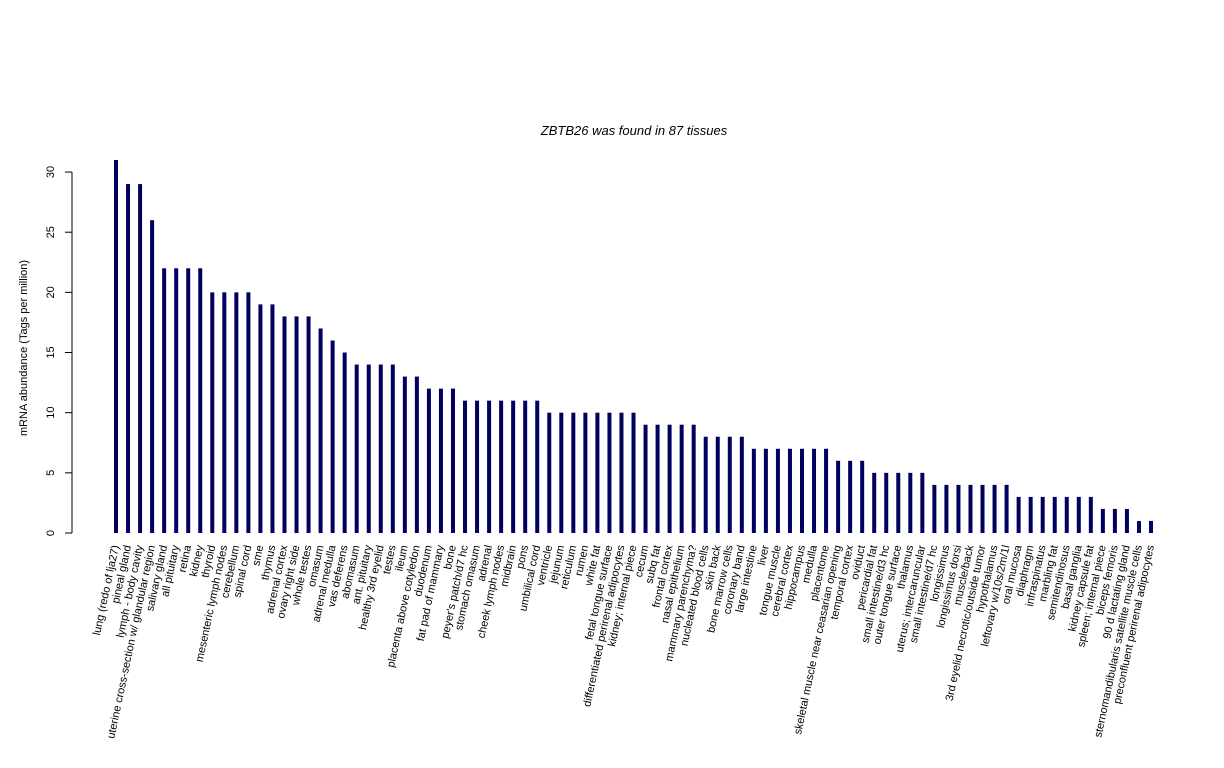  Describe the element at coordinates (51, 292) in the screenshot. I see `y-tick-label: 20` at that location.